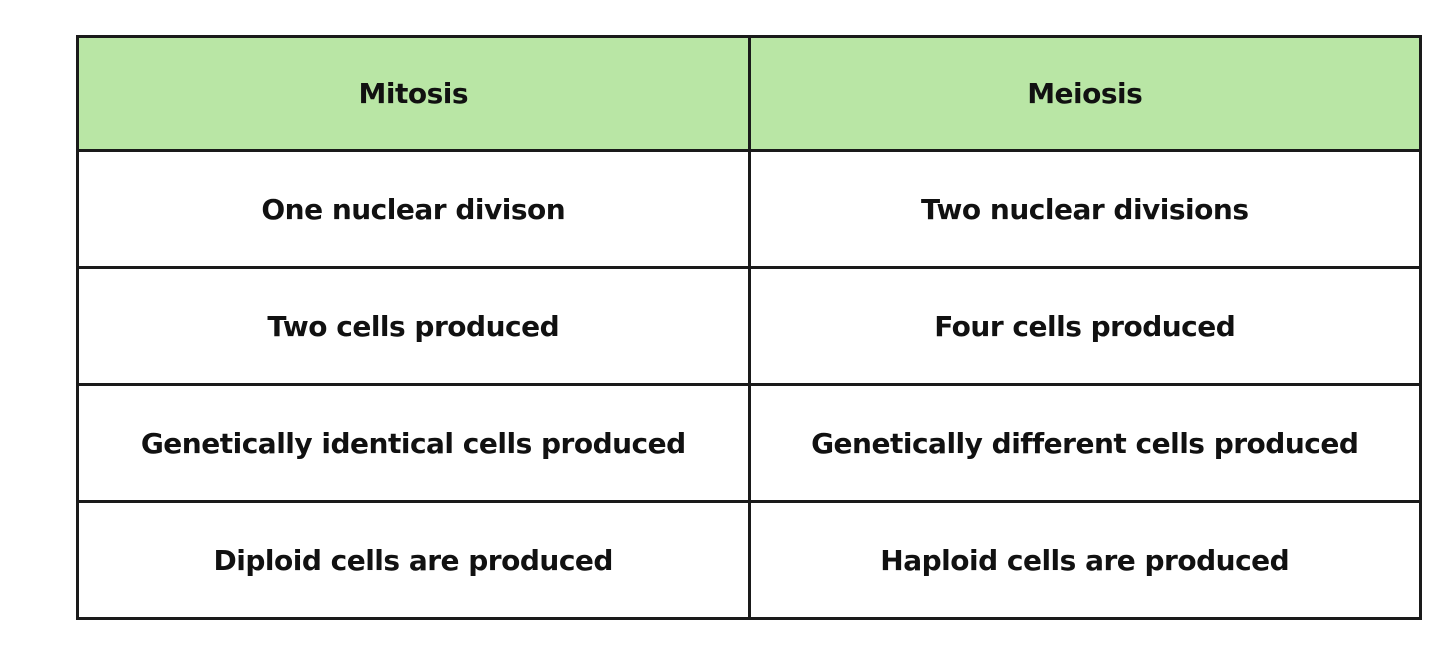 This screenshot has width=1440, height=656. Describe the element at coordinates (1084, 560) in the screenshot. I see `meiosis-cell: Haploid cells are produced` at that location.